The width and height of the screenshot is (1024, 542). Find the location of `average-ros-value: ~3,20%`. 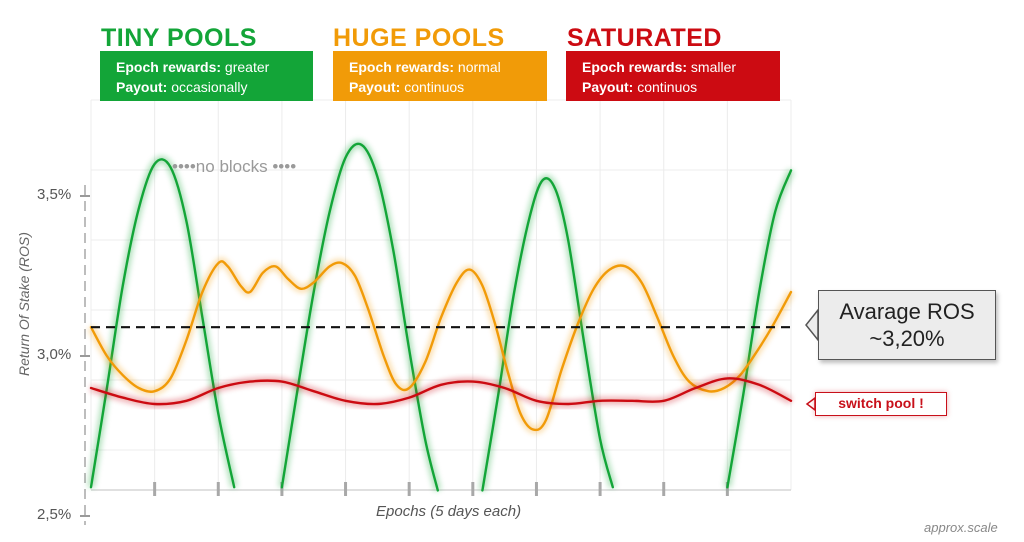

average-ros-value: ~3,20% is located at coordinates (907, 338).